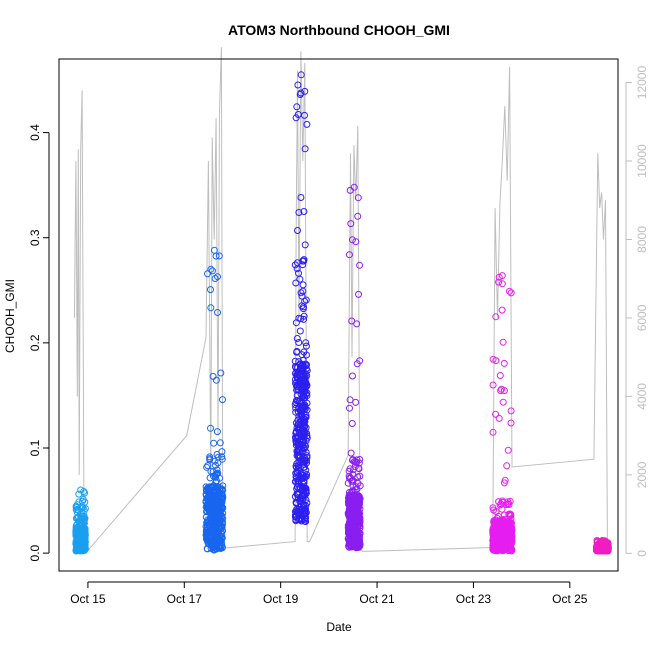 This screenshot has height=650, width=650. Describe the element at coordinates (329, 593) in the screenshot. I see `x-axis: Oct 15 Oct 17 Oct 19 Oct 21 Oct 23 Oct 25` at that location.